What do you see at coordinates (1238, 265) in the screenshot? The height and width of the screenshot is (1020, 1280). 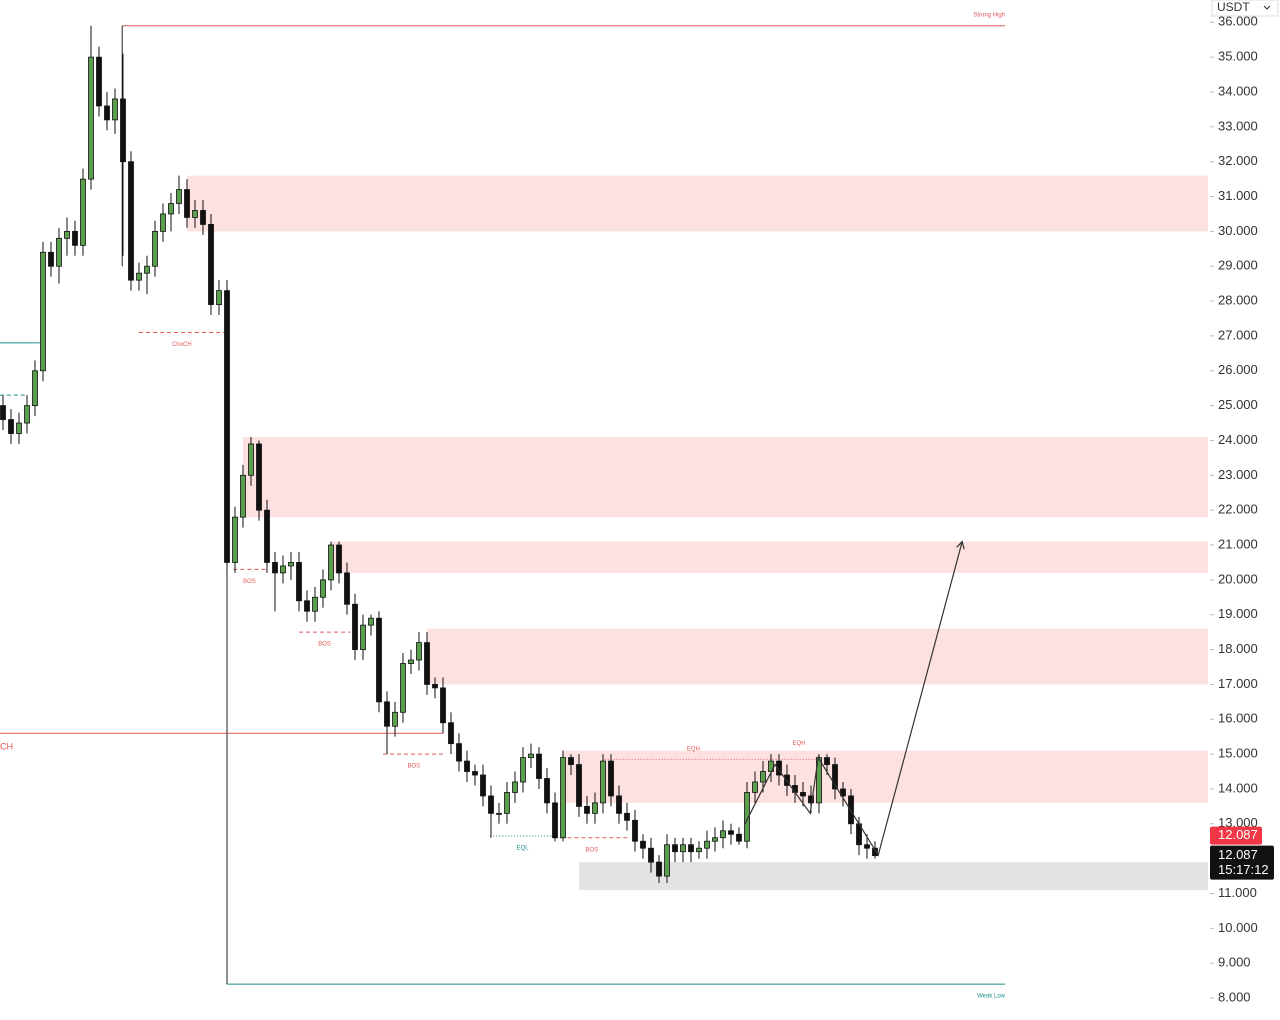 I see `y-tick-label: 29.000` at bounding box center [1238, 265].